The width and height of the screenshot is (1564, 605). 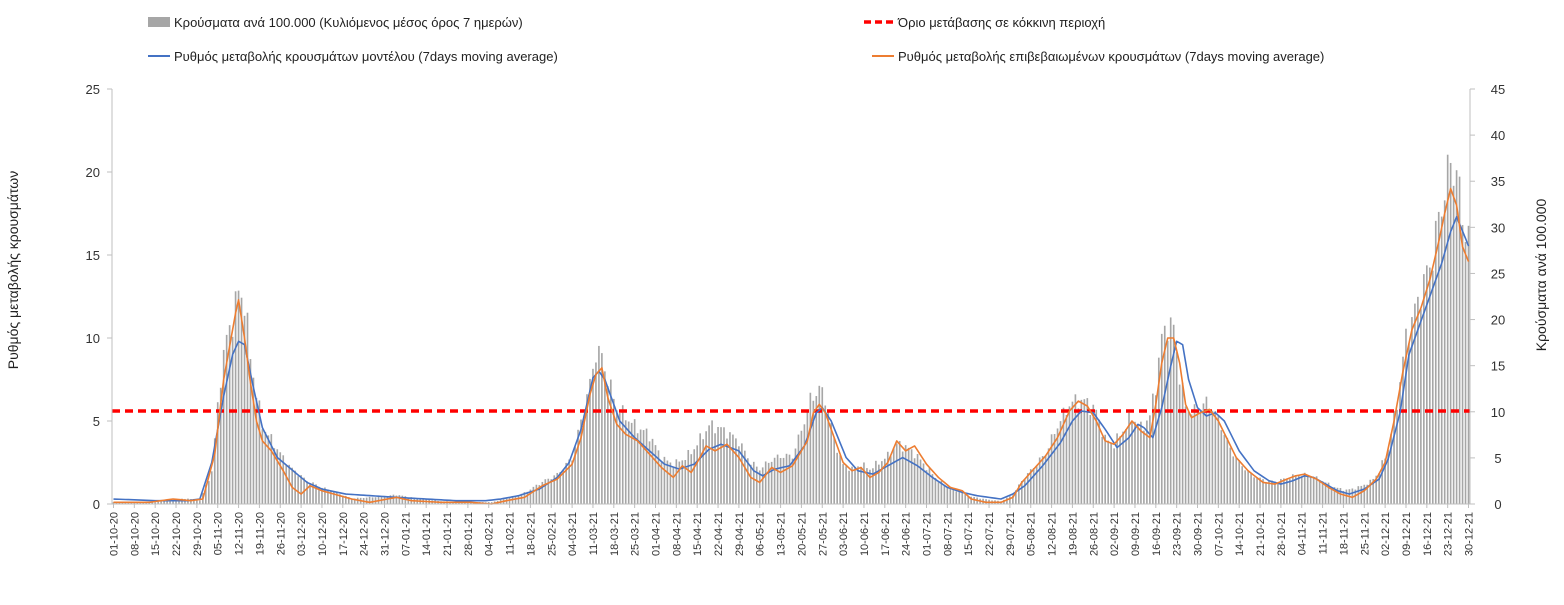 What do you see at coordinates (99, 297) in the screenshot?
I see `y-left-tick-labels: 0 5 10 15 20 25` at bounding box center [99, 297].